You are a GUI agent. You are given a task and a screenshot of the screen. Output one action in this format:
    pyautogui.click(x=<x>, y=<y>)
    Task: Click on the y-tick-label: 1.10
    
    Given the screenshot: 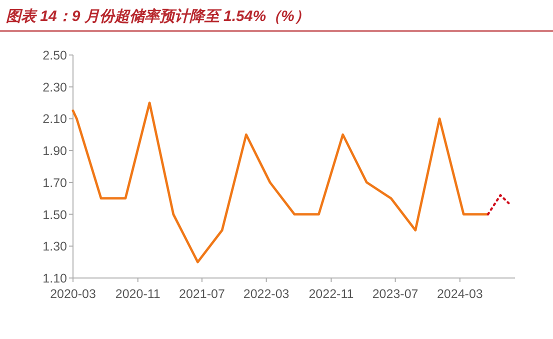 What is the action you would take?
    pyautogui.click(x=55, y=279)
    